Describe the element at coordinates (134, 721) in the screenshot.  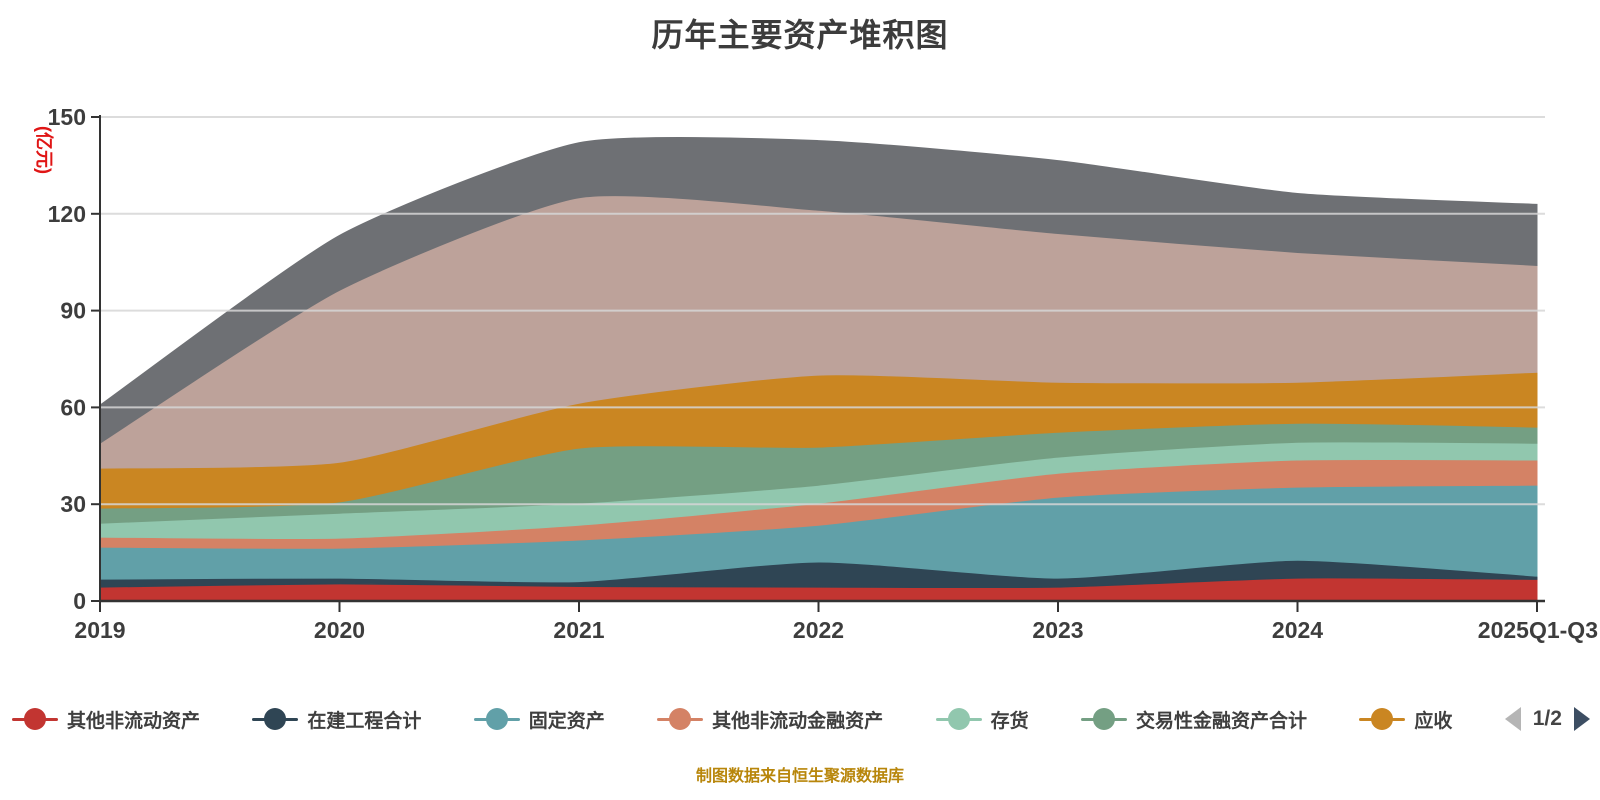
I see `legend-item-label: 其他非流动资产` at that location.